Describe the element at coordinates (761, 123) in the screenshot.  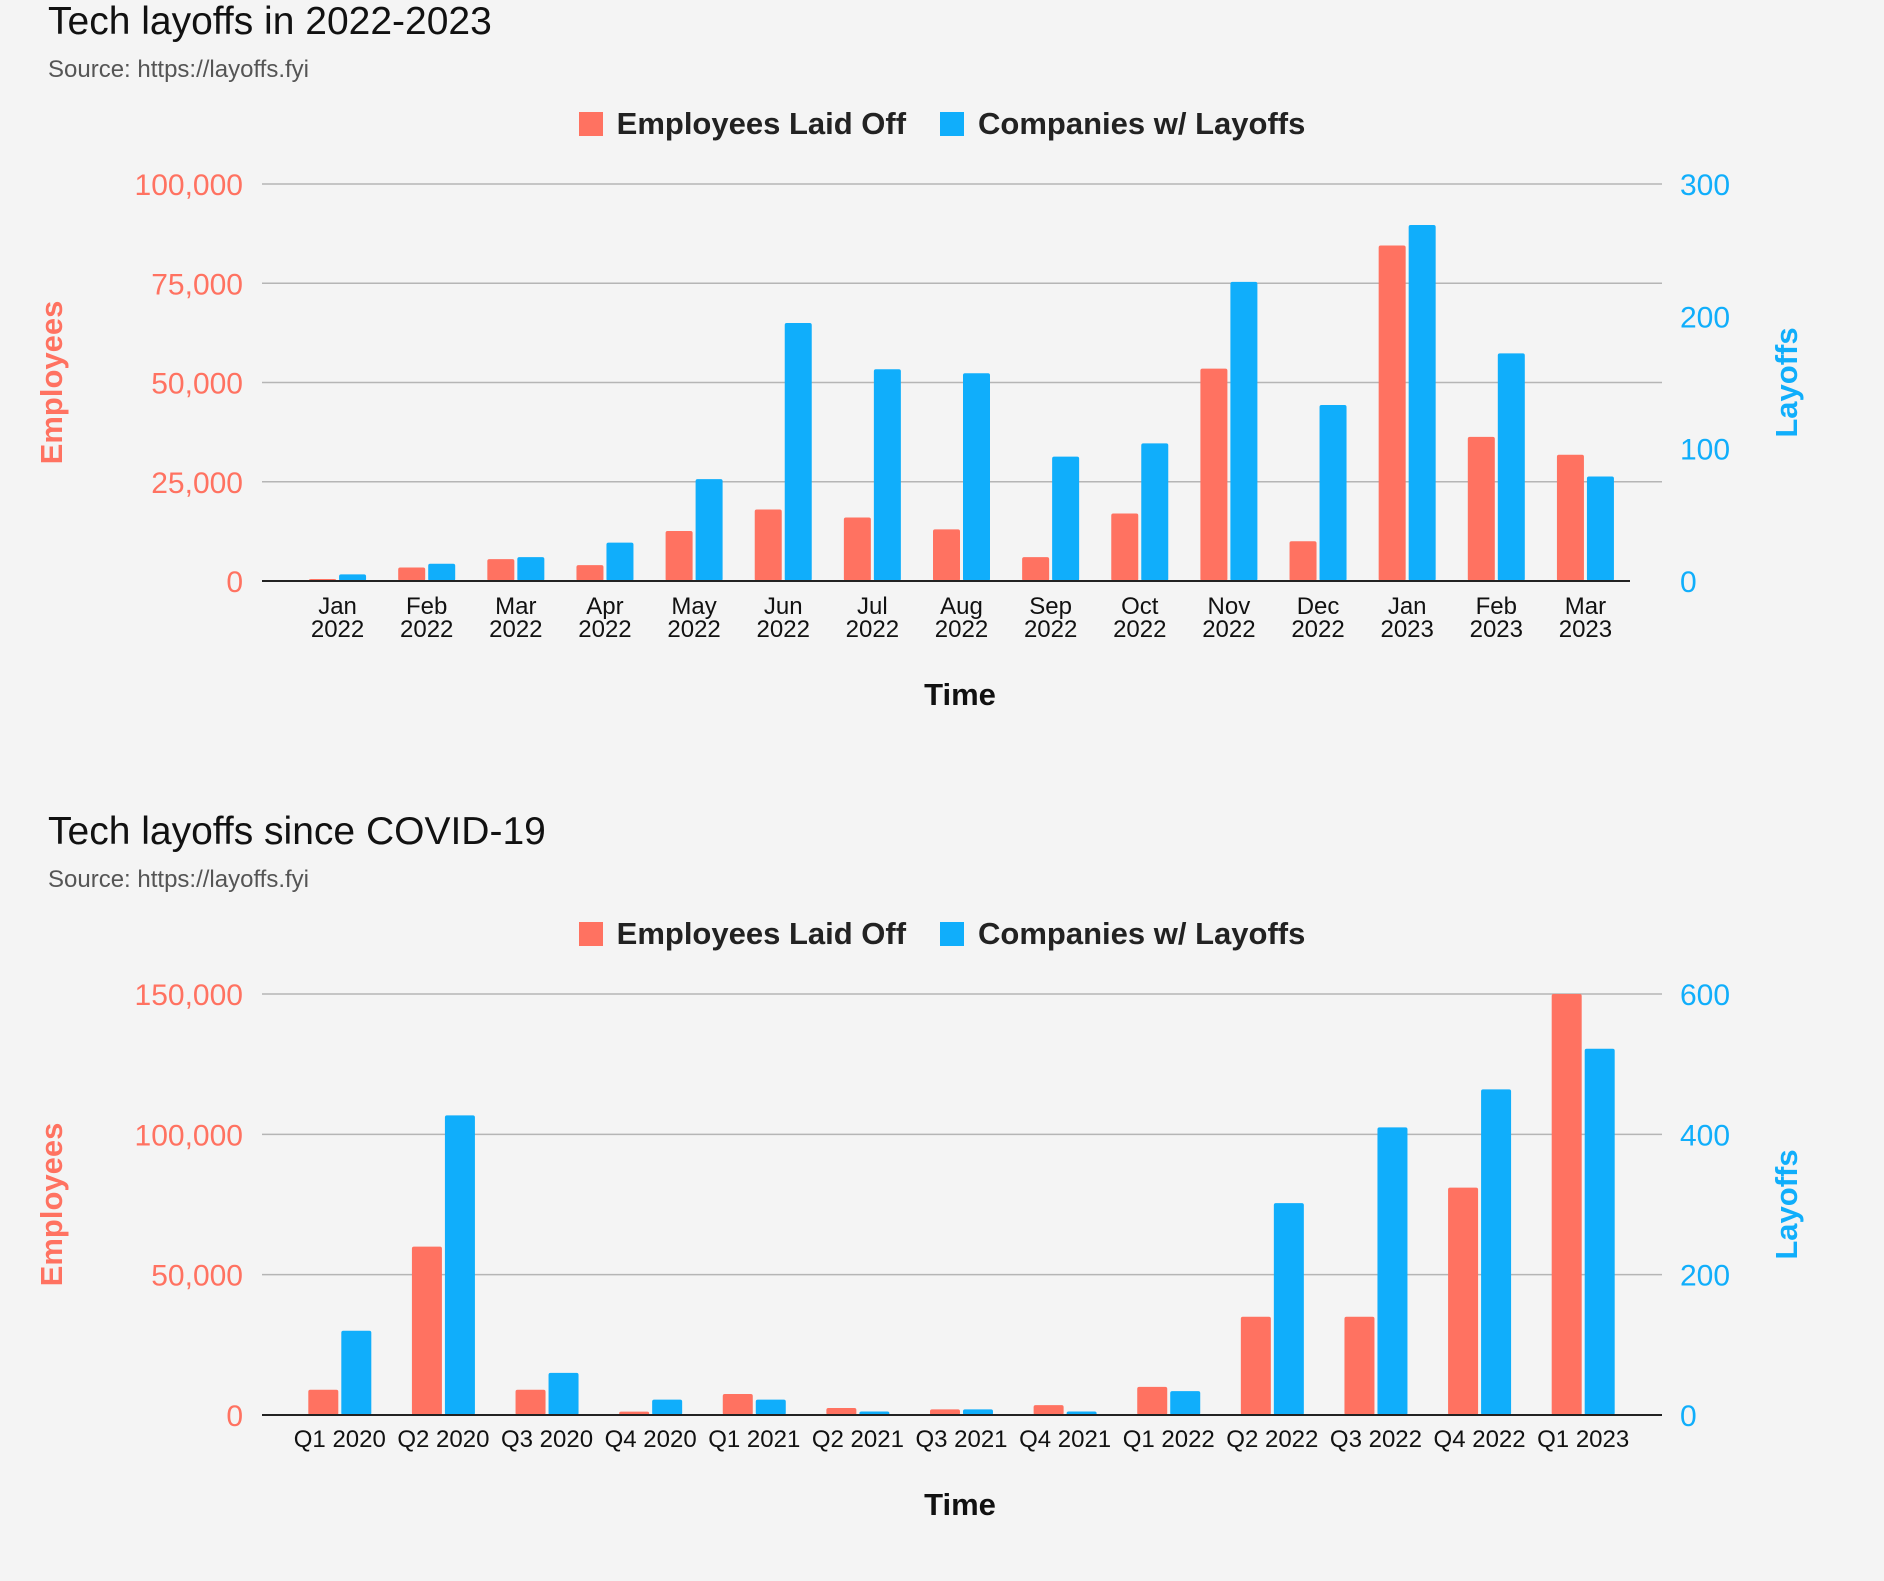
I see `legend-label-employees: Employees Laid Off` at that location.